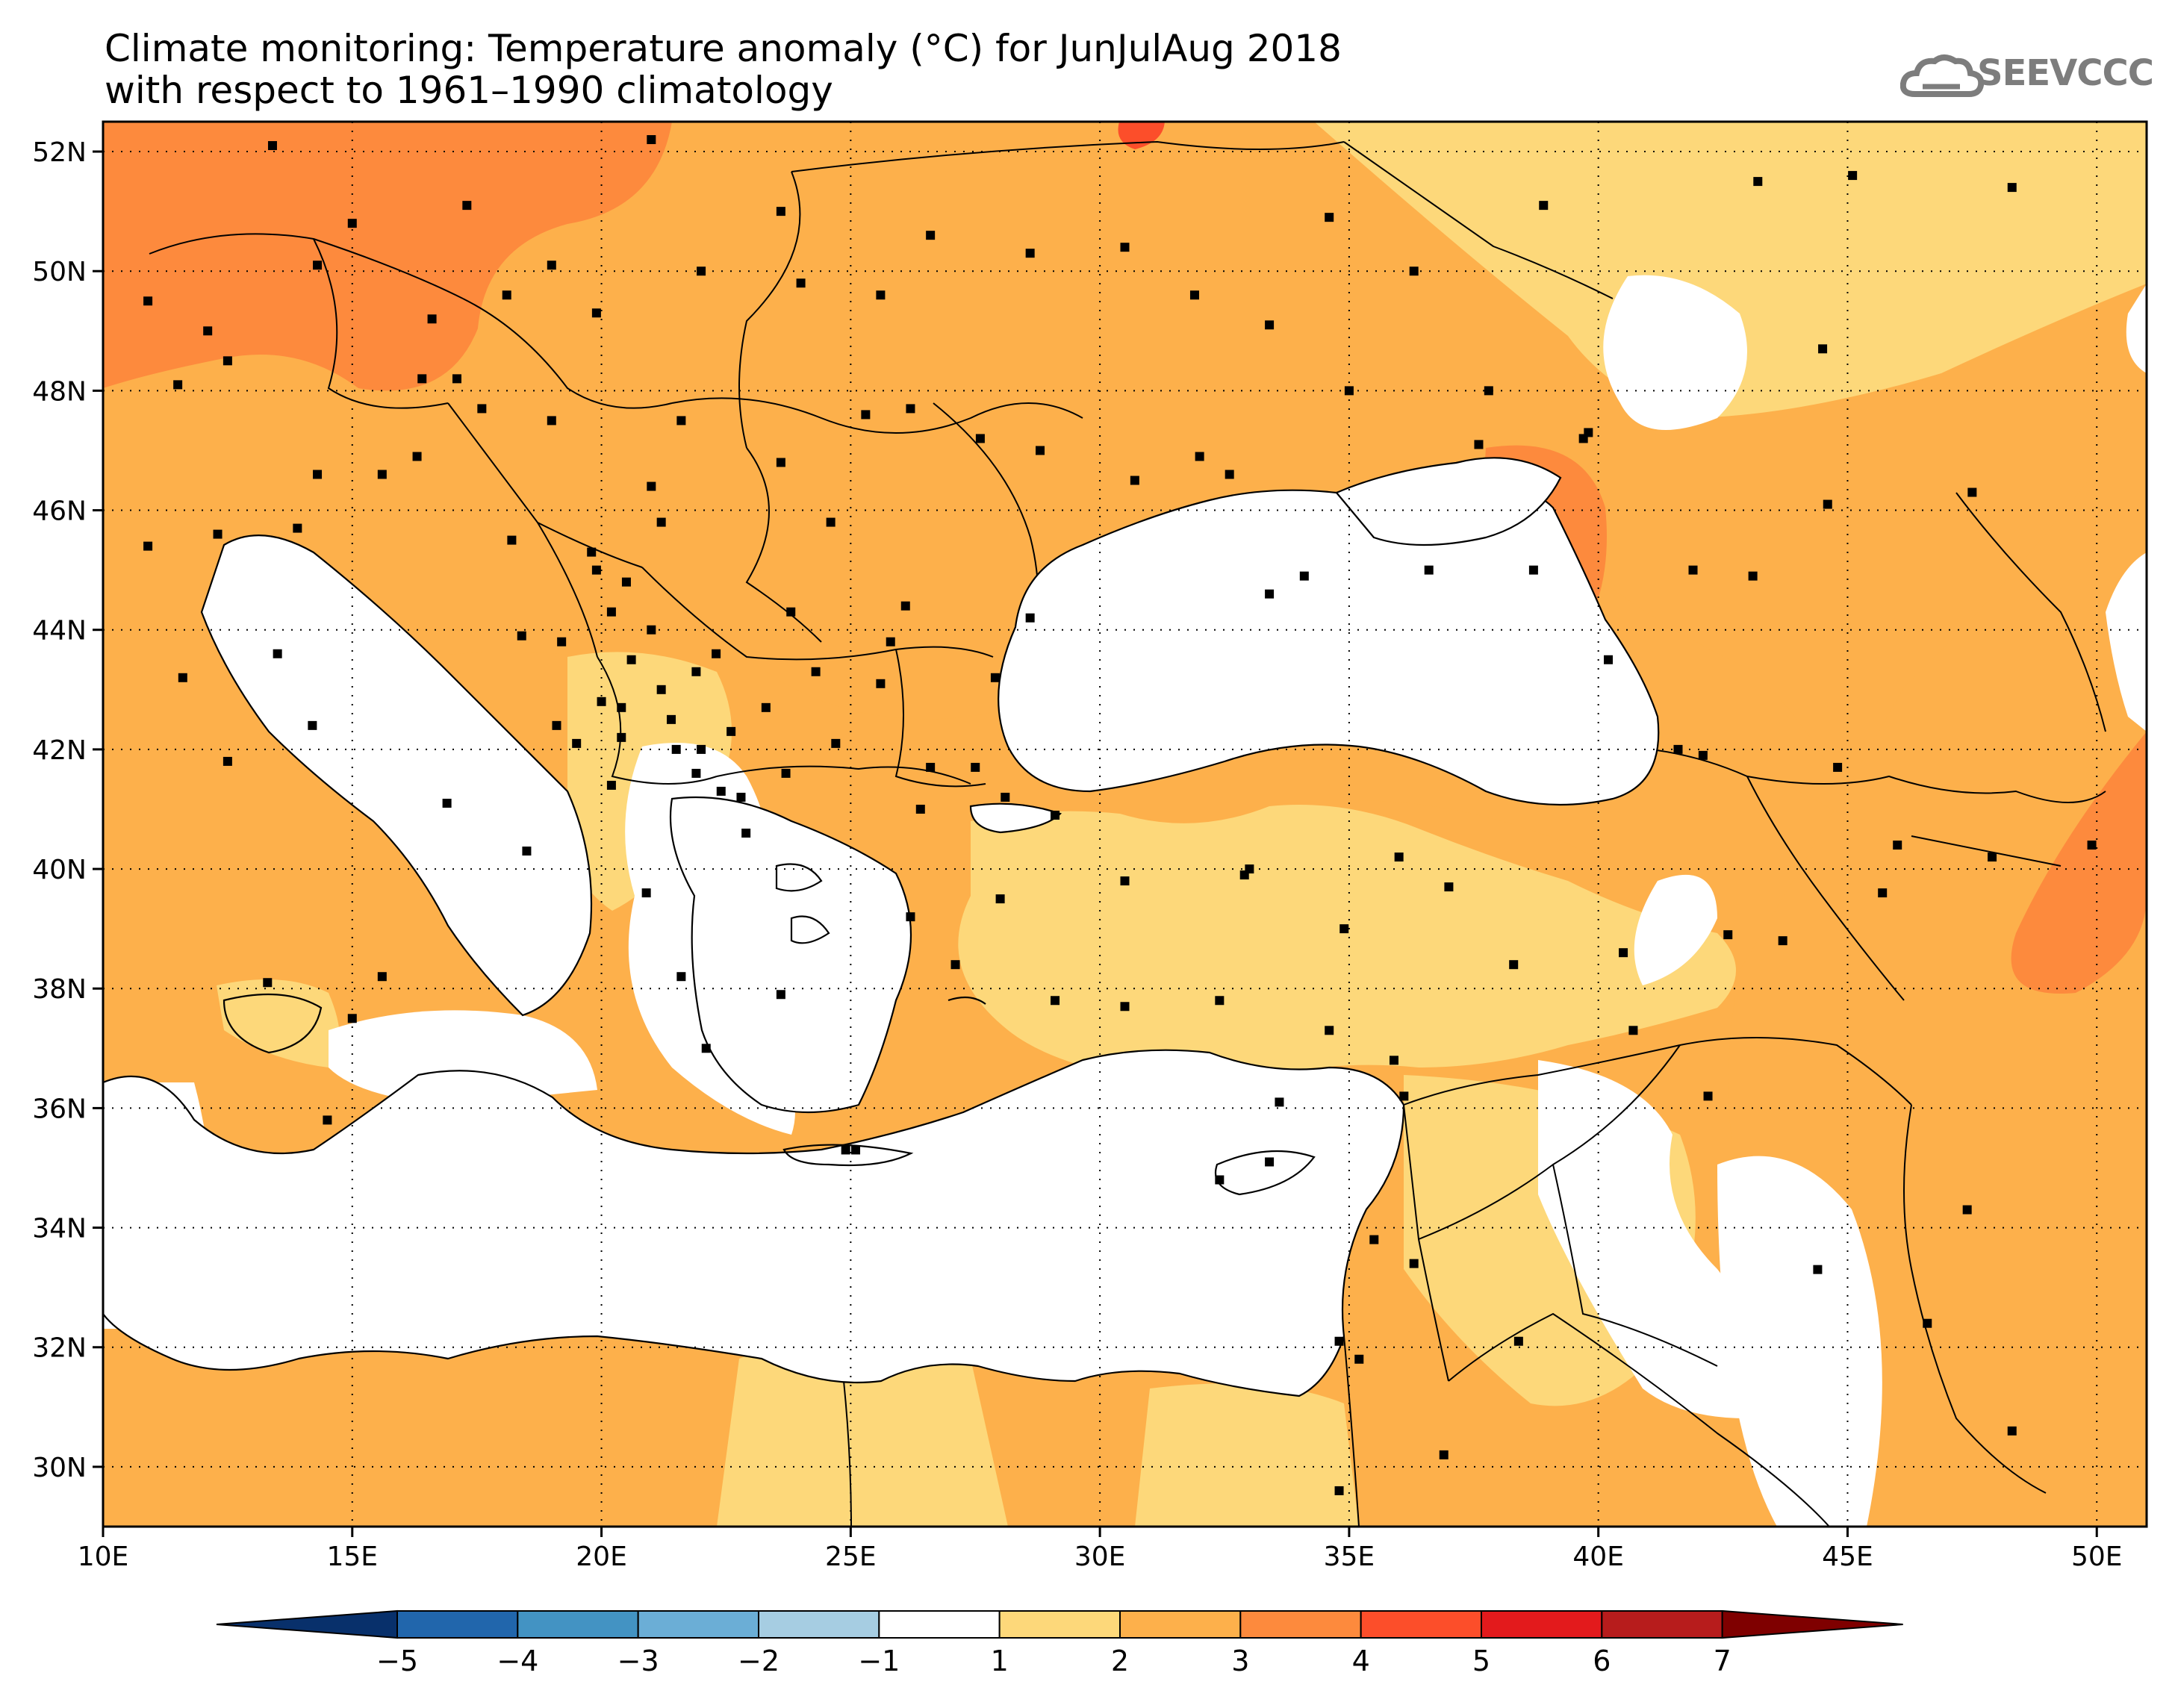 Image resolution: width=2175 pixels, height=1708 pixels. Describe the element at coordinates (2097, 1557) in the screenshot. I see `lon-label: 50E` at that location.